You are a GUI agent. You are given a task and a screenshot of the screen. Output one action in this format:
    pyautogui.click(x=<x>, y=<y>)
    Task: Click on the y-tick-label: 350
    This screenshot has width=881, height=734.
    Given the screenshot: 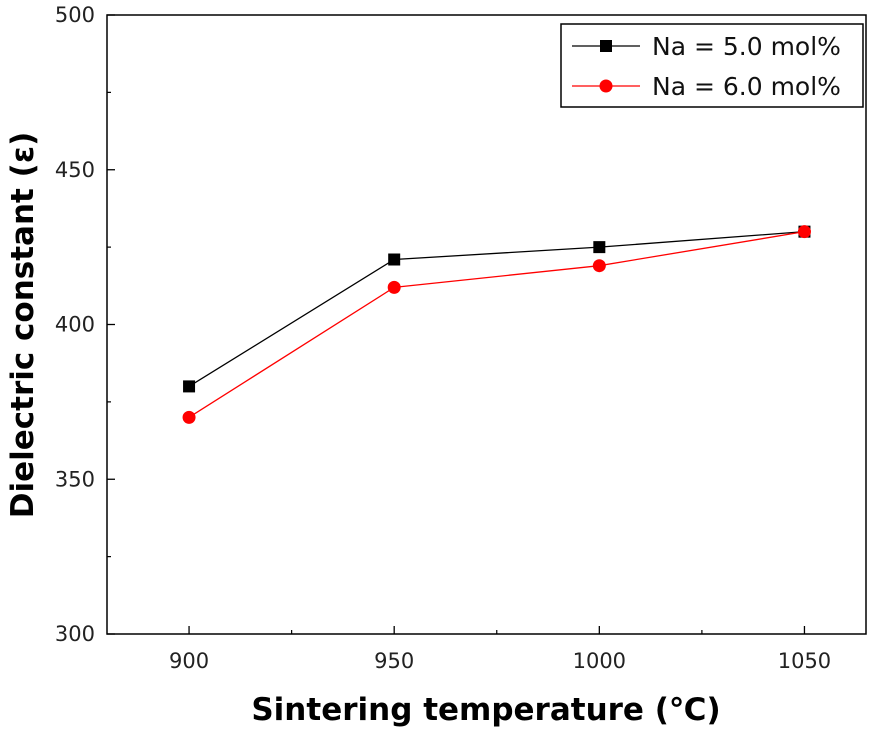 What is the action you would take?
    pyautogui.click(x=75, y=479)
    